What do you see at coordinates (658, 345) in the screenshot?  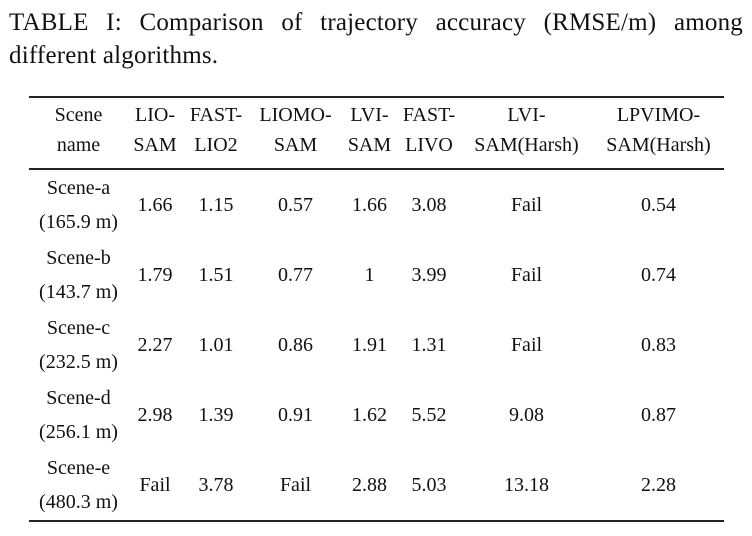 I see `value-cell: 0.83` at bounding box center [658, 345].